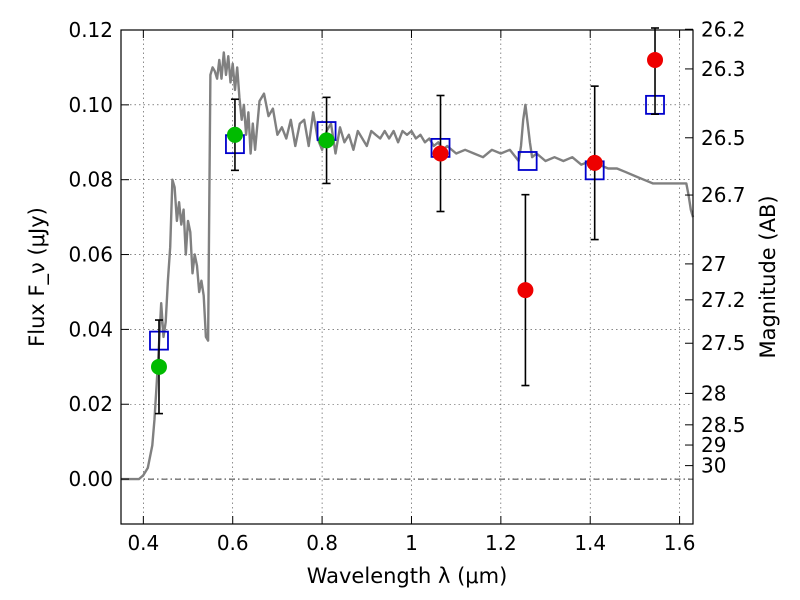  I want to click on mag-tick-label: 26.5, so click(723, 138).